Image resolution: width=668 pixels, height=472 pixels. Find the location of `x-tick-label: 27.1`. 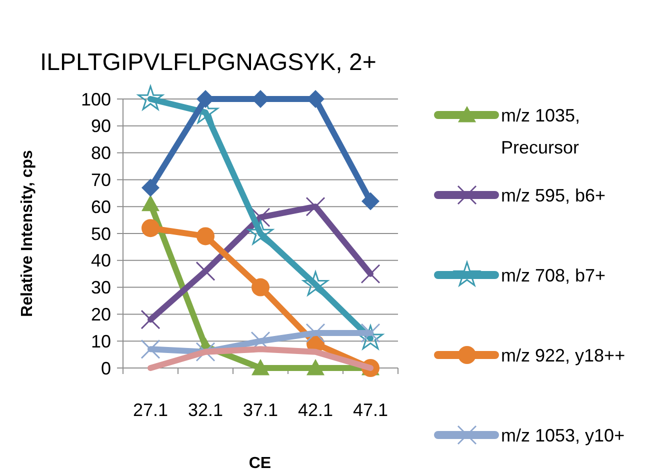

x-tick-label: 27.1 is located at coordinates (150, 410).